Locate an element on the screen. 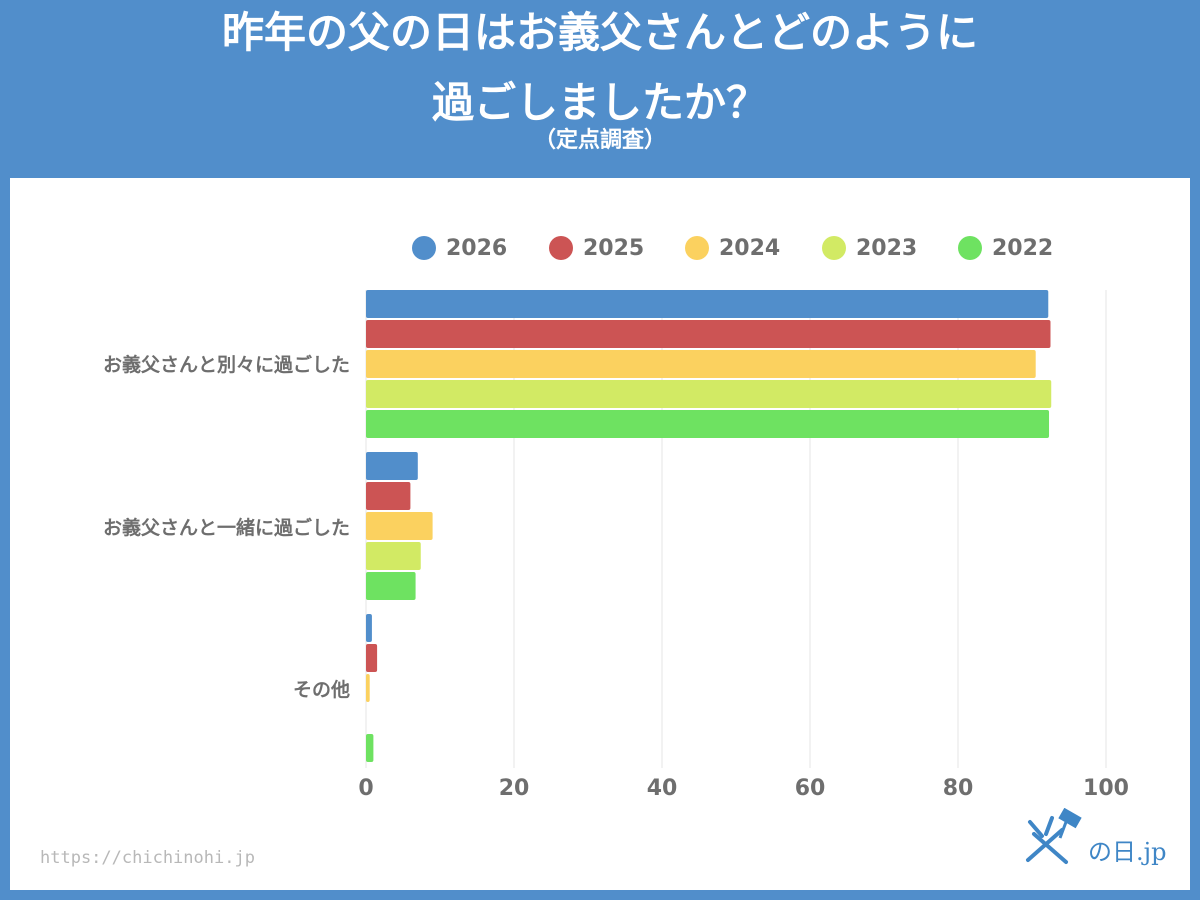 The image size is (1200, 900). legend-item-2025: 2025 is located at coordinates (596, 248).